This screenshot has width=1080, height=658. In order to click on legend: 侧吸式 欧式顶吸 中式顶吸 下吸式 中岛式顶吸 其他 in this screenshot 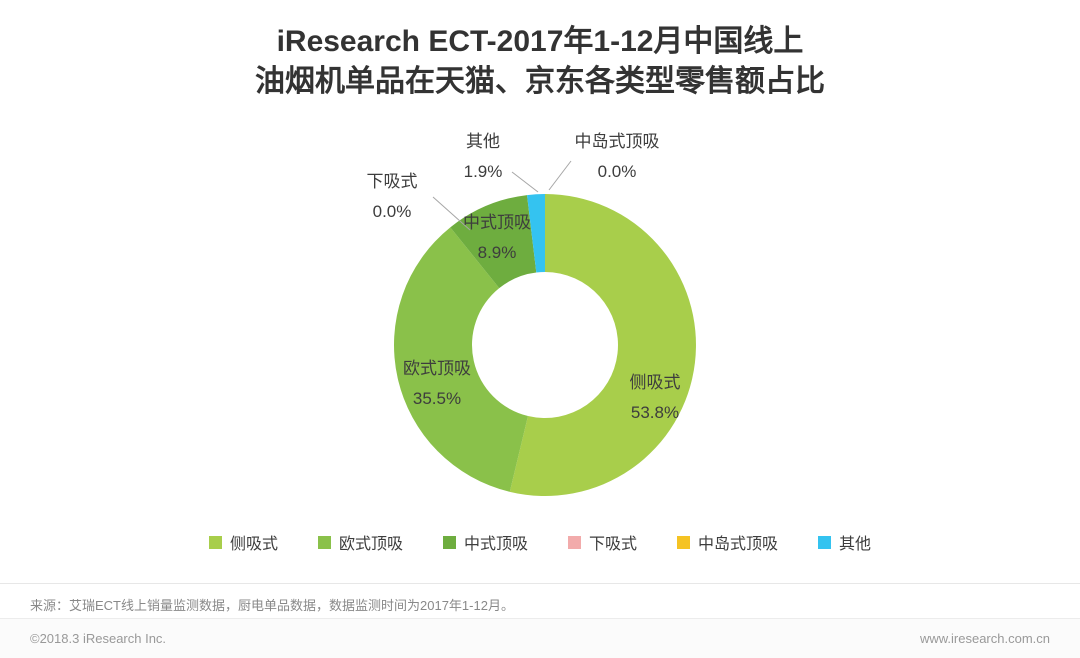, I will do `click(540, 542)`.